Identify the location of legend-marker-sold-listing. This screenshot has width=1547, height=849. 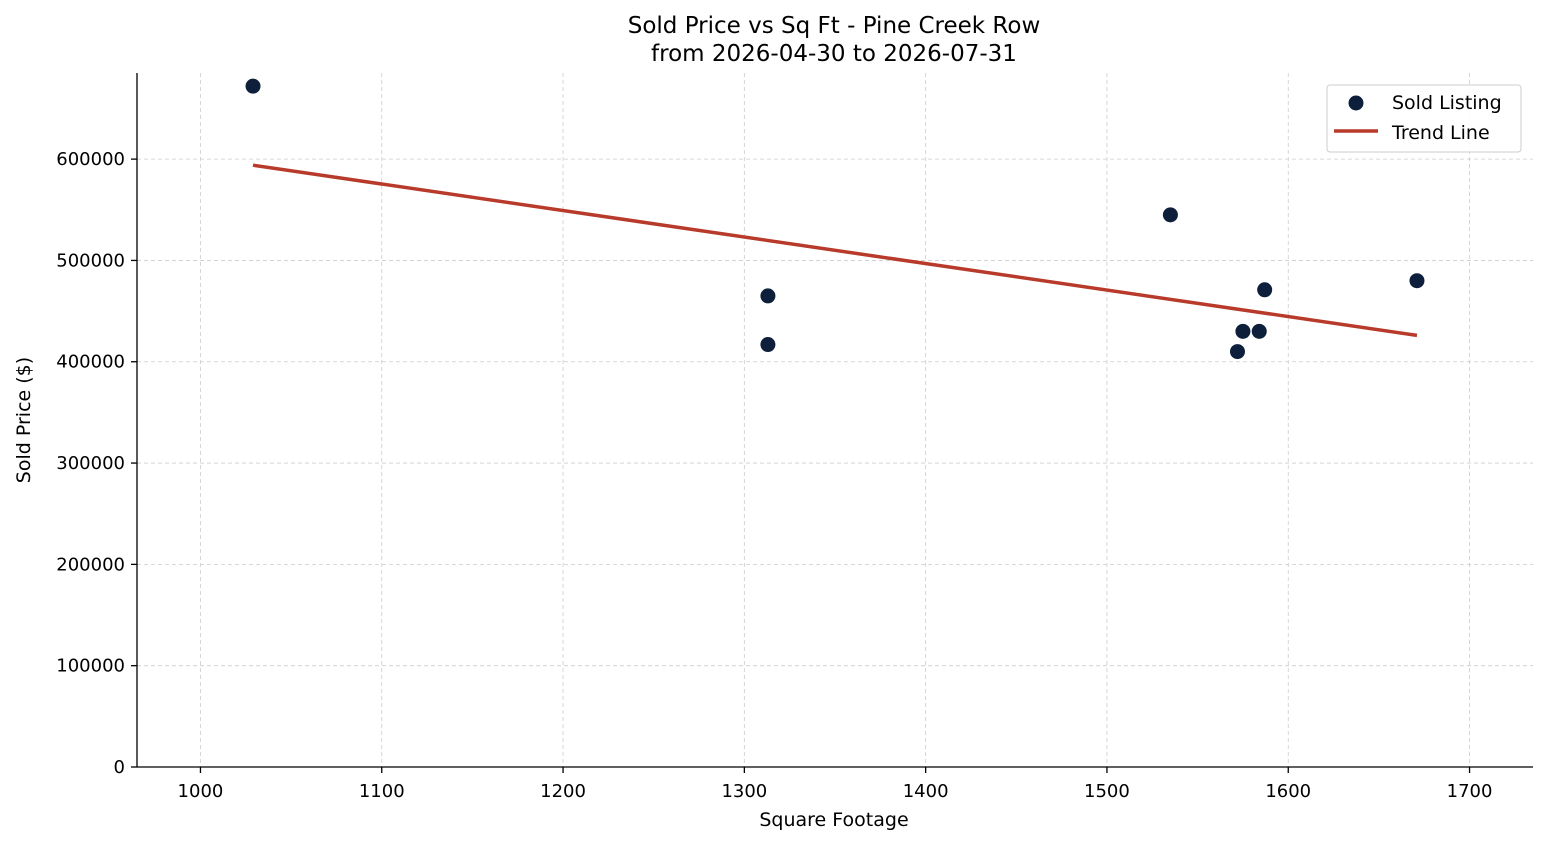
(1356, 103).